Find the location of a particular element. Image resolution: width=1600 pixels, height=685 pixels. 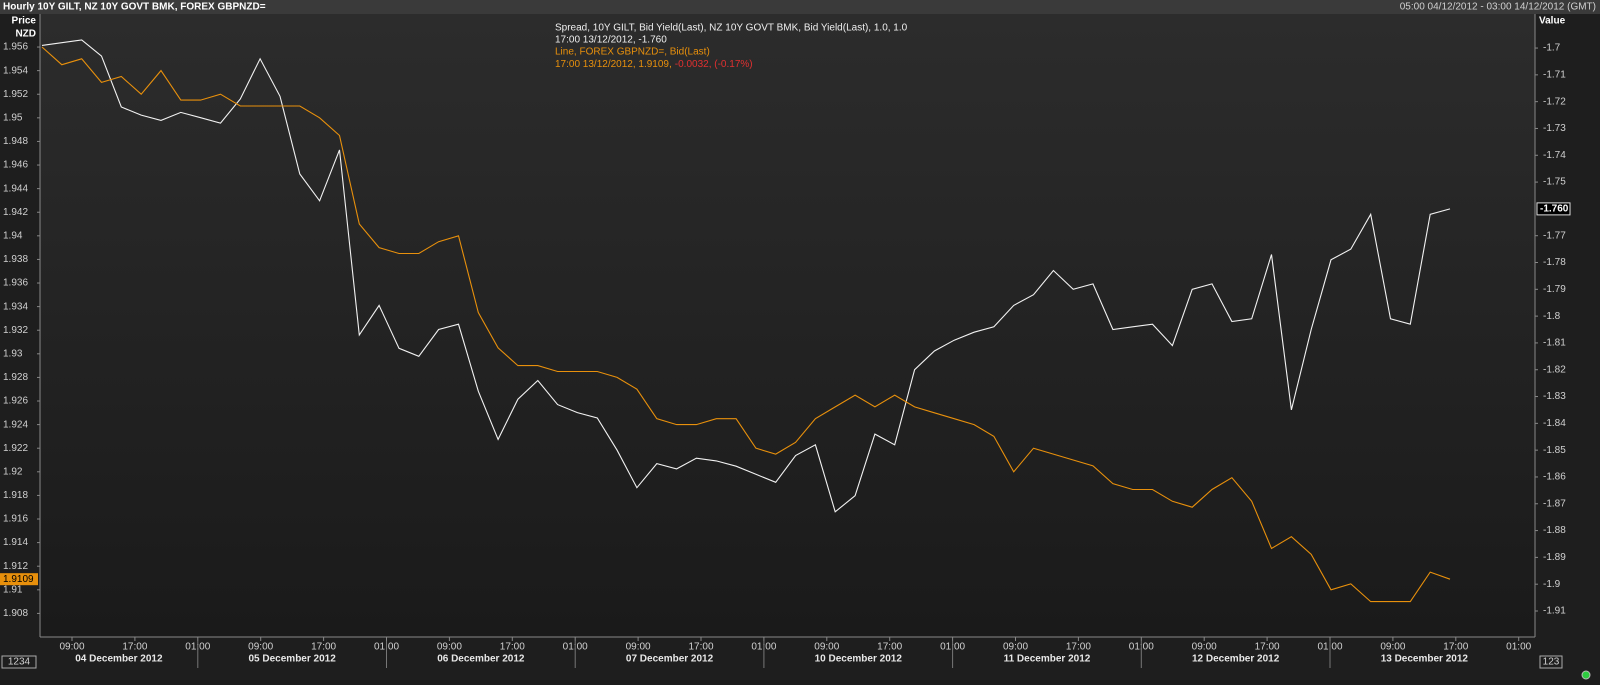

y-tick-label: 1.916 is located at coordinates (15, 519).